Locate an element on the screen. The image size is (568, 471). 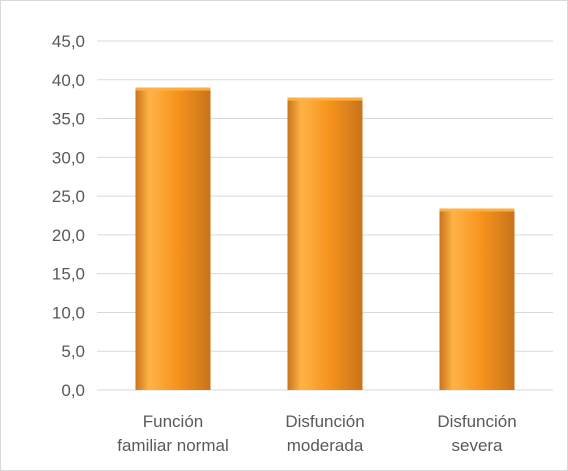
y-tick-label: 0,0 is located at coordinates (73, 390).